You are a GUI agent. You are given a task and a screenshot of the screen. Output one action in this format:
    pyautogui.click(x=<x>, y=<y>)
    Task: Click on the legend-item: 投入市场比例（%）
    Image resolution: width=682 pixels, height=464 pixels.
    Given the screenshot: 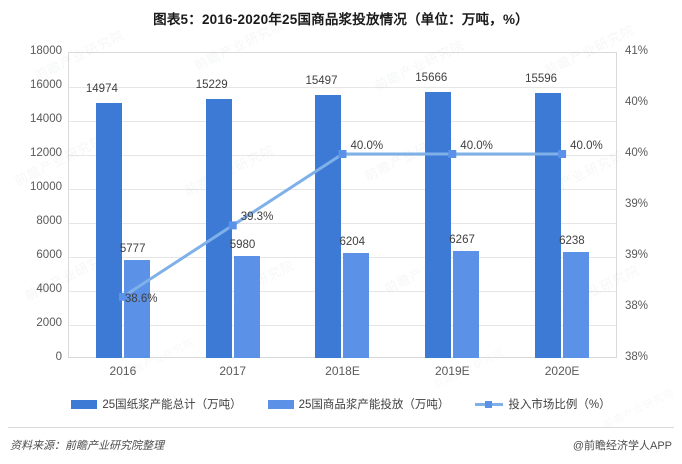 What is the action you would take?
    pyautogui.click(x=543, y=404)
    